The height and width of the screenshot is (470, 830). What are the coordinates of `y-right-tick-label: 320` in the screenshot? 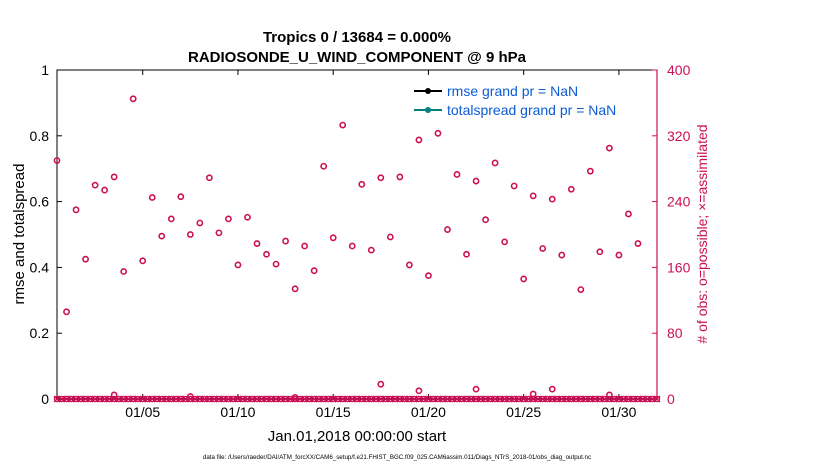 It's located at (679, 136).